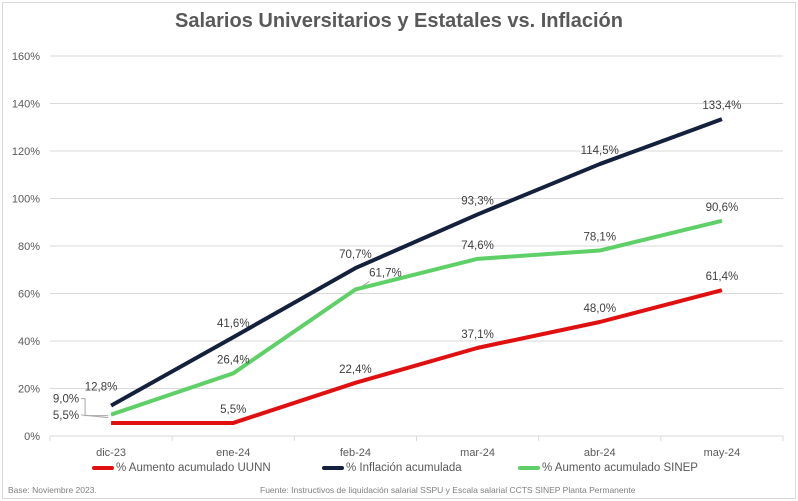  I want to click on y-tick-label: 80%, so click(29, 247).